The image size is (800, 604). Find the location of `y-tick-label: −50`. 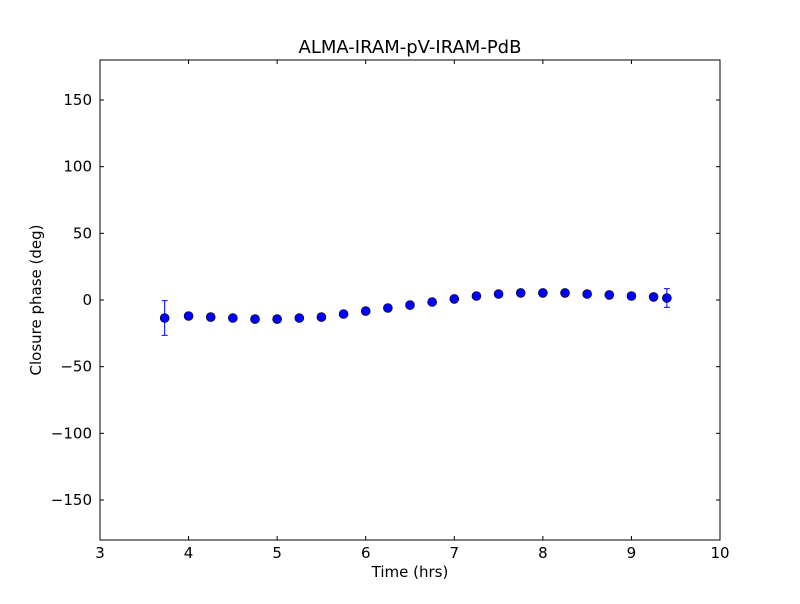

y-tick-label: −50 is located at coordinates (76, 367).